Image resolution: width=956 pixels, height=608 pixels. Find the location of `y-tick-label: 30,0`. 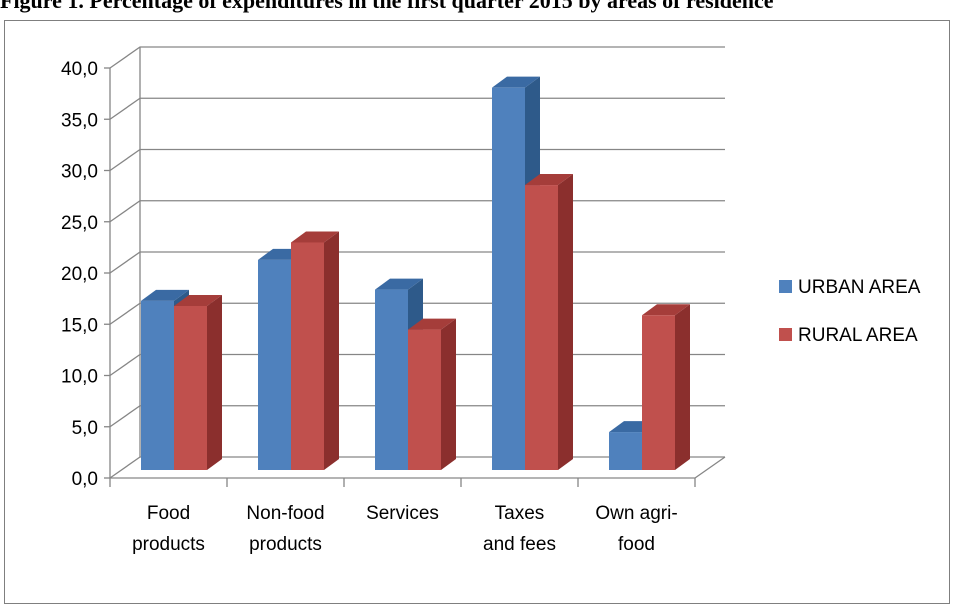

y-tick-label: 30,0 is located at coordinates (79, 172).